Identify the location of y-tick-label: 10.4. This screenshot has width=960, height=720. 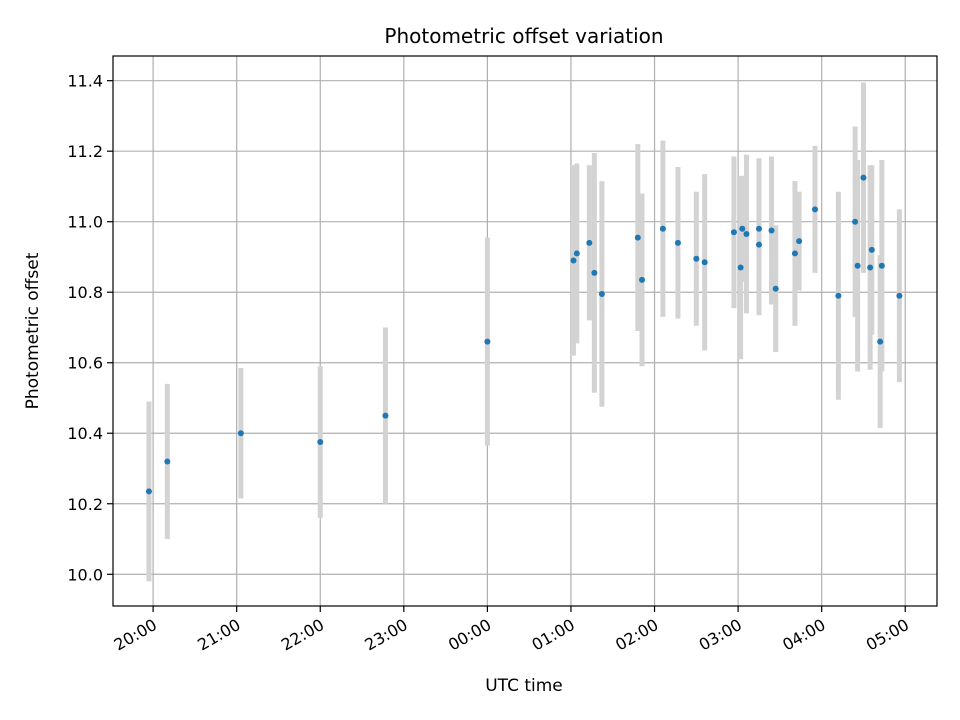
(85, 433).